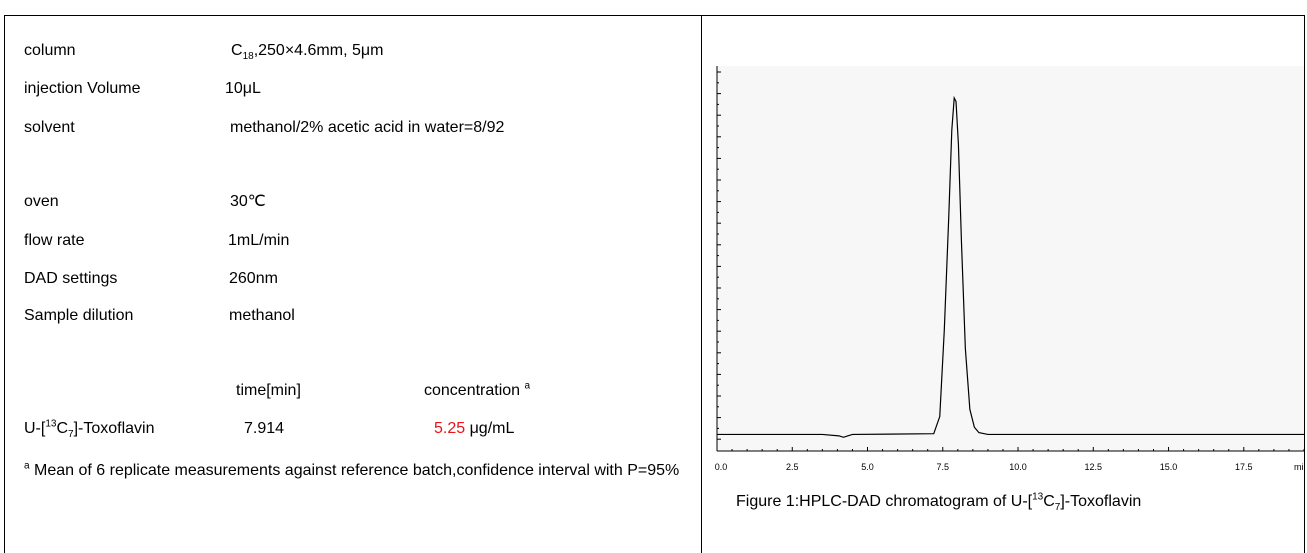 The height and width of the screenshot is (553, 1307). Describe the element at coordinates (248, 201) in the screenshot. I see `param-value: 30℃` at that location.